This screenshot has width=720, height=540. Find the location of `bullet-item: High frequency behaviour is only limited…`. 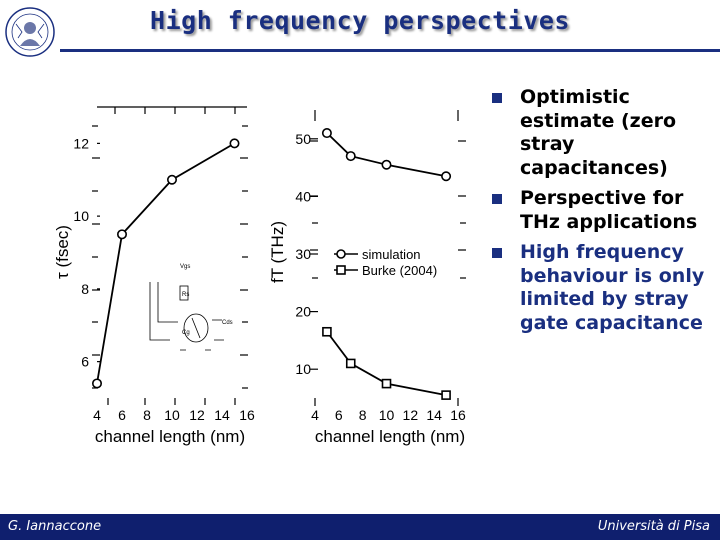

bullet-item: High frequency behaviour is only limited… is located at coordinates (605, 288).